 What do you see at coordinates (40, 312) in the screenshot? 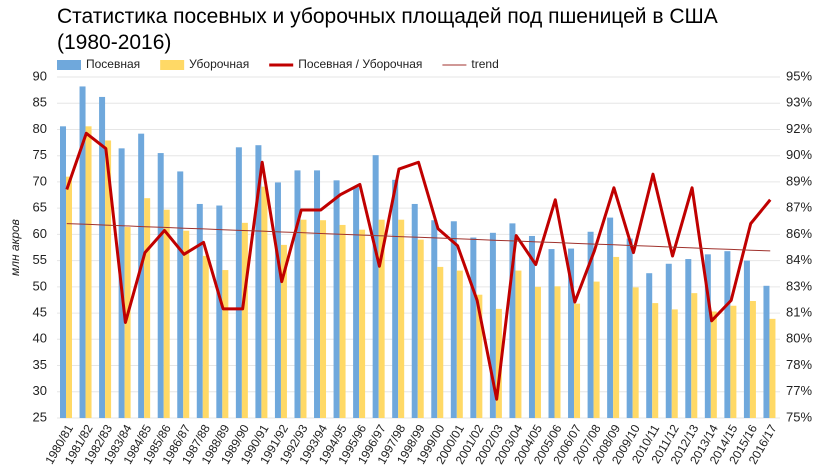
I see `y-tick-label: 45` at bounding box center [40, 312].